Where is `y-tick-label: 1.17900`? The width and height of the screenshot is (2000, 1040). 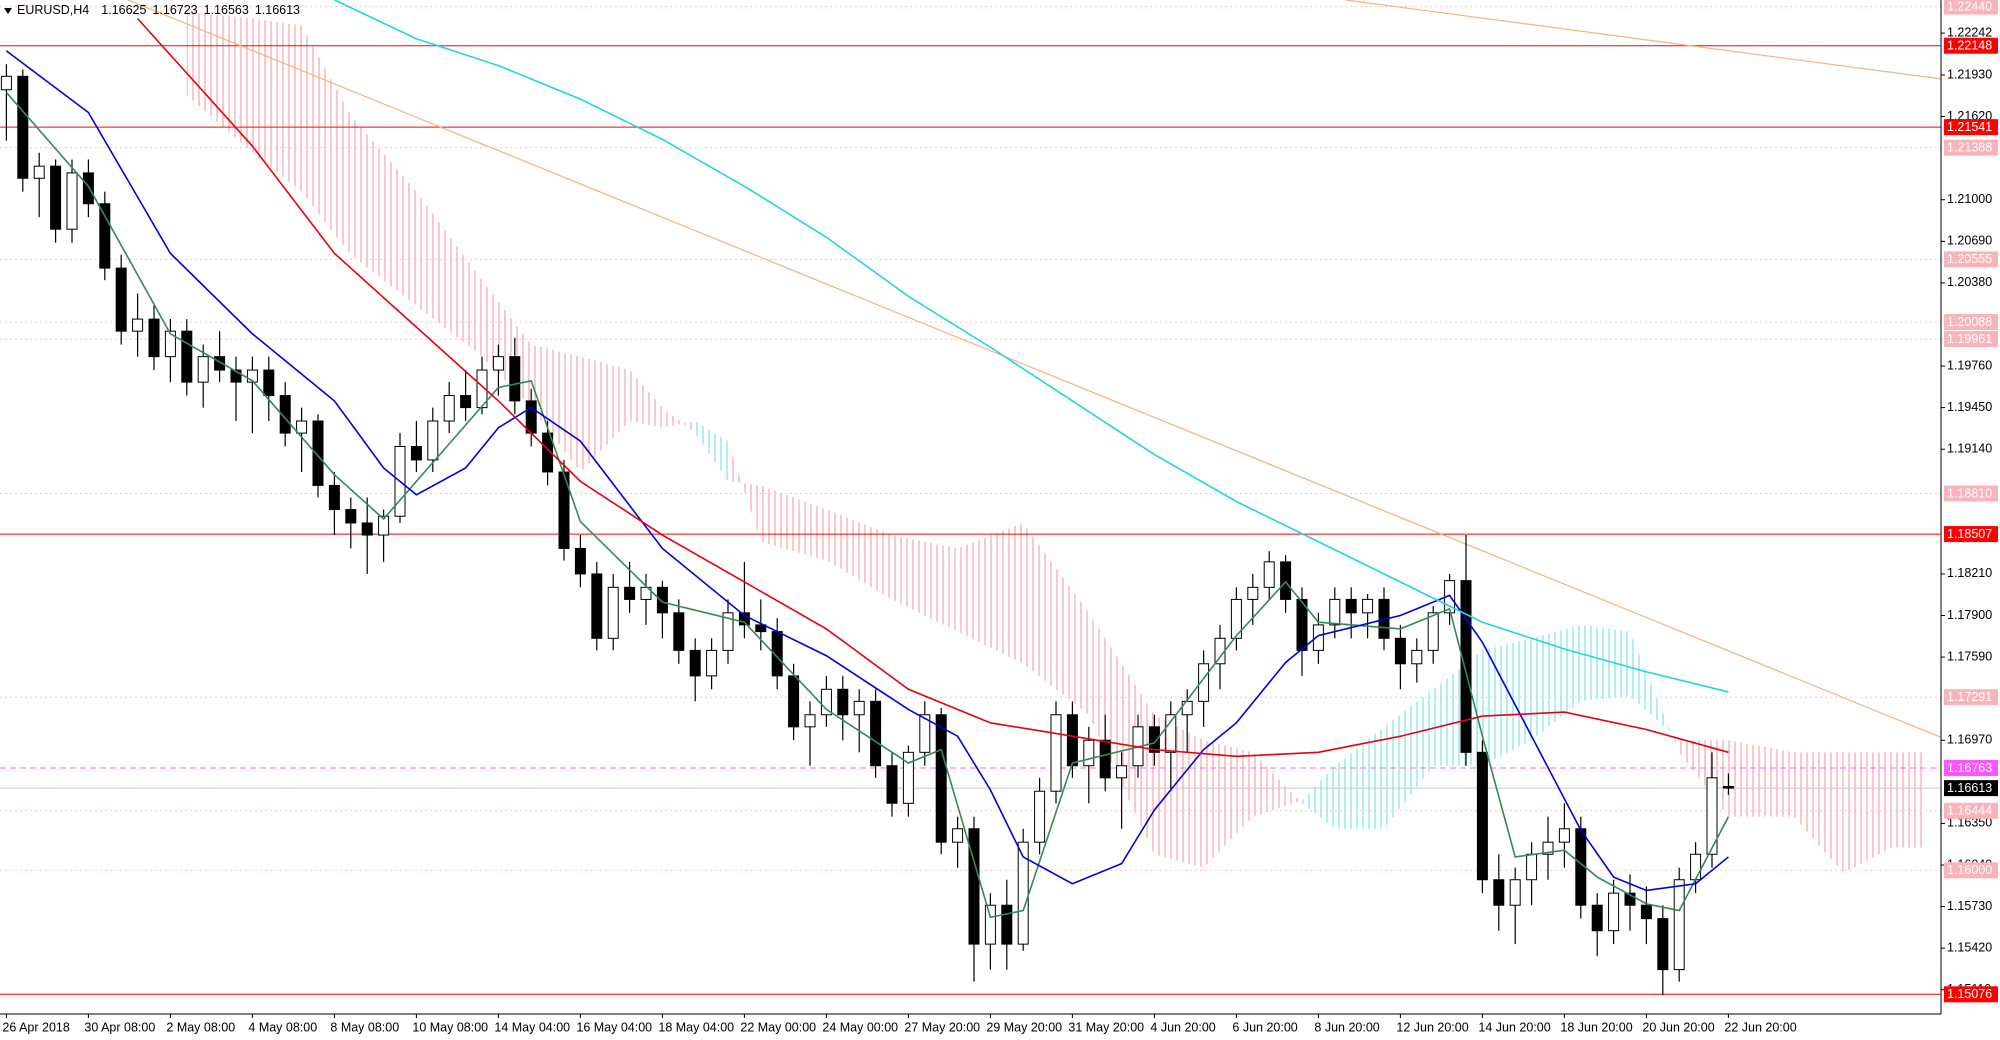
y-tick-label: 1.17900 is located at coordinates (1969, 615).